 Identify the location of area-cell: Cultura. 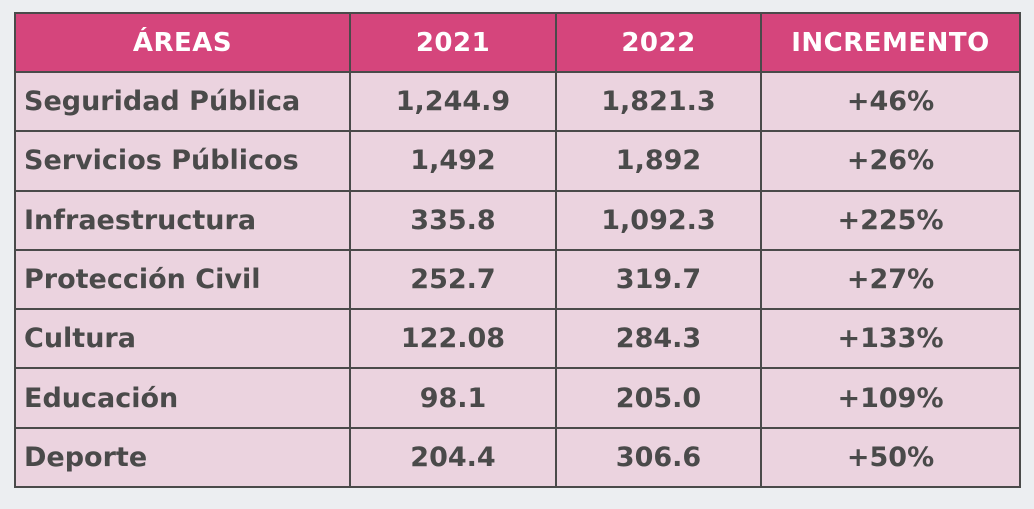
(182, 339).